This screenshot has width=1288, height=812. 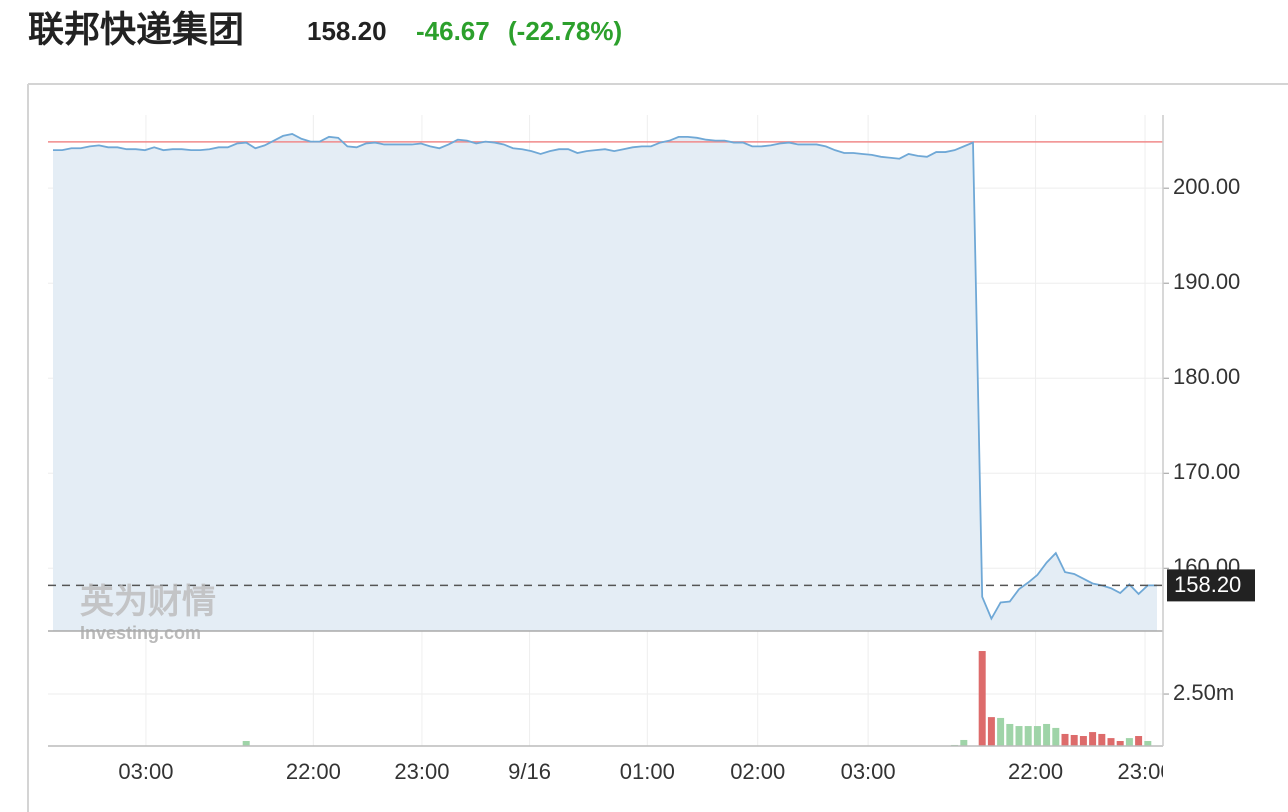 What do you see at coordinates (1207, 584) in the screenshot?
I see `last-price-label: 158.20` at bounding box center [1207, 584].